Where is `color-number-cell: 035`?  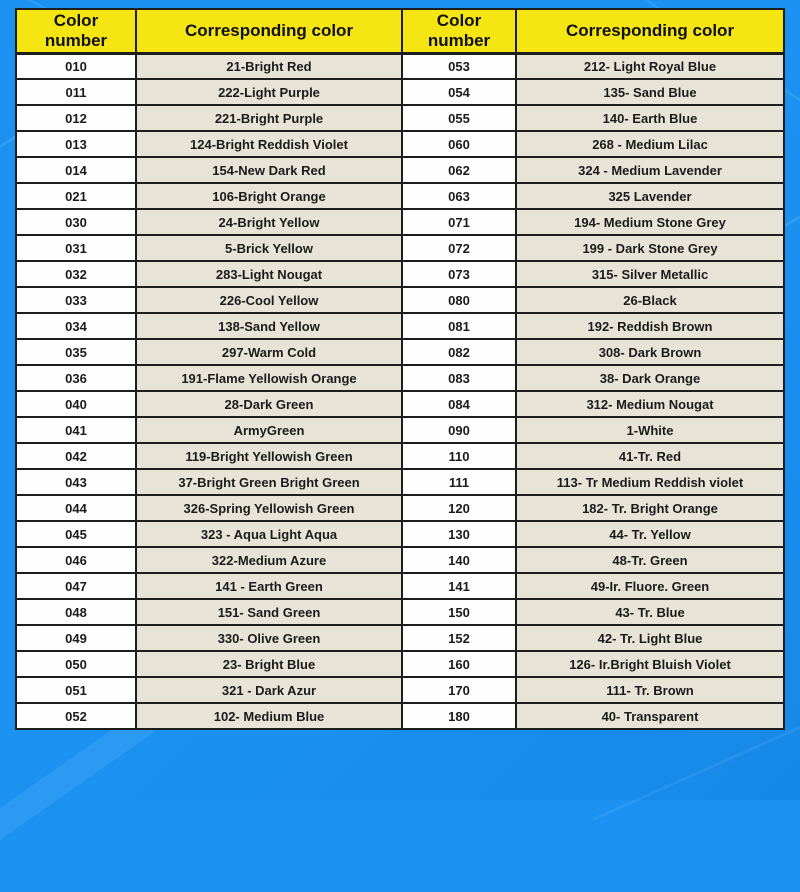 color-number-cell: 035 is located at coordinates (76, 352).